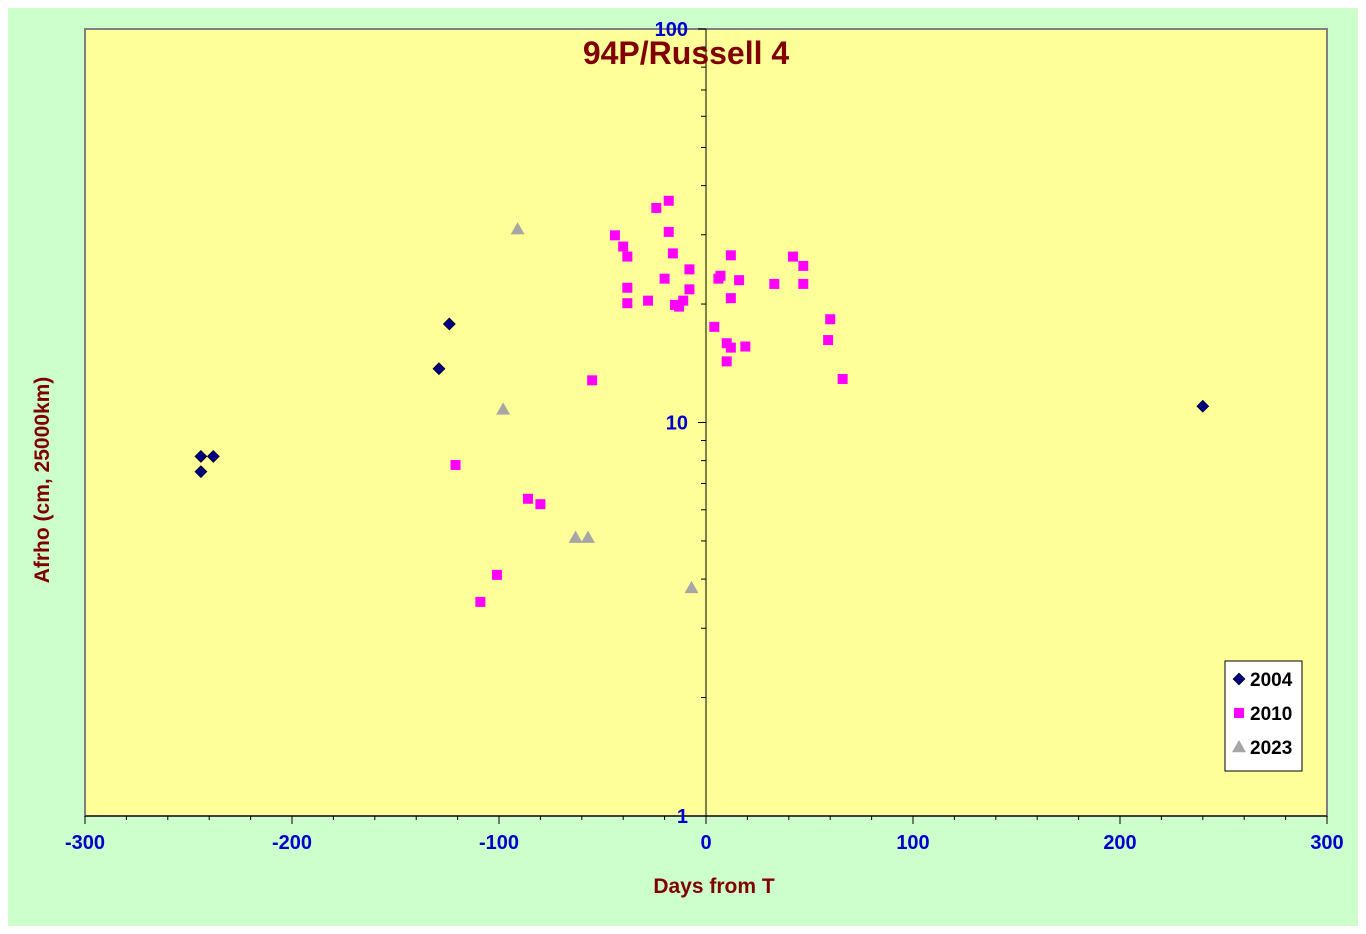 The width and height of the screenshot is (1366, 934). Describe the element at coordinates (1271, 714) in the screenshot. I see `legend-label: 2010` at that location.